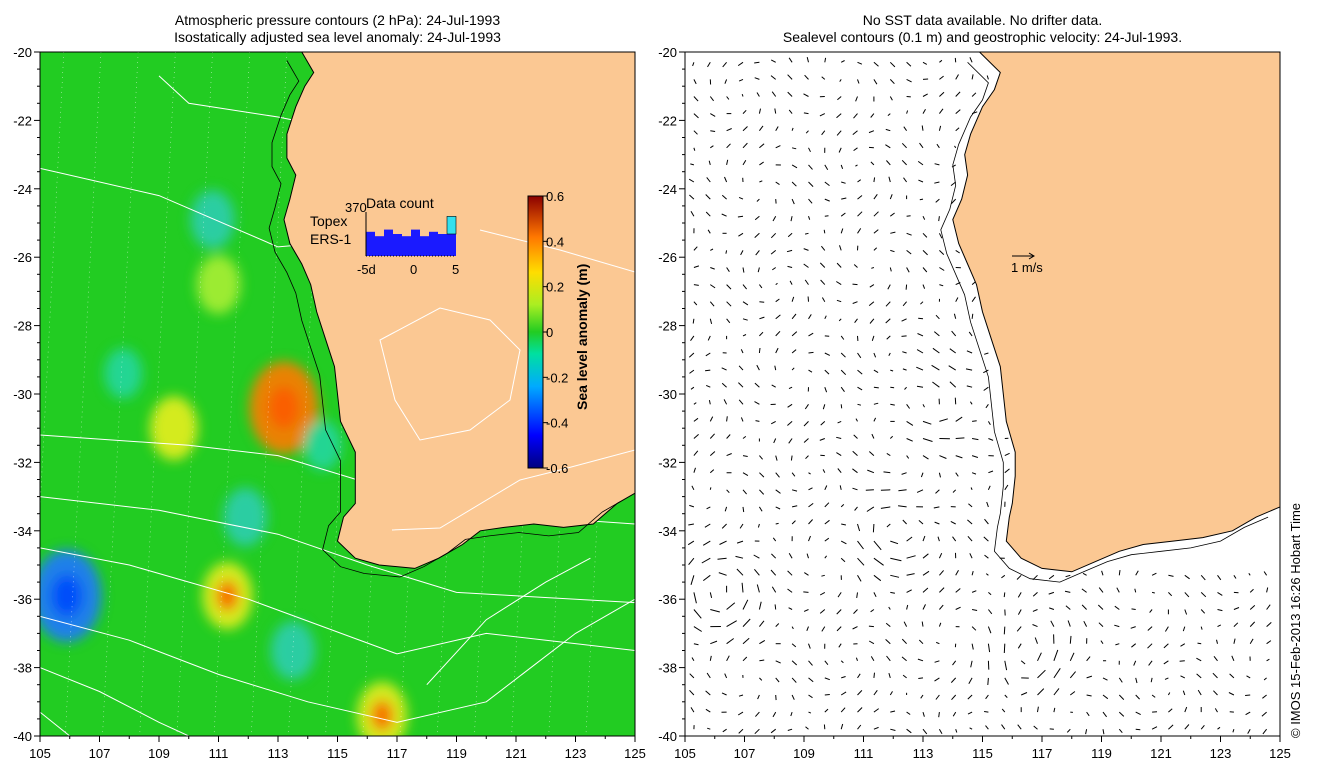  I want to click on x-tick-label-7: 119, so click(1101, 753).